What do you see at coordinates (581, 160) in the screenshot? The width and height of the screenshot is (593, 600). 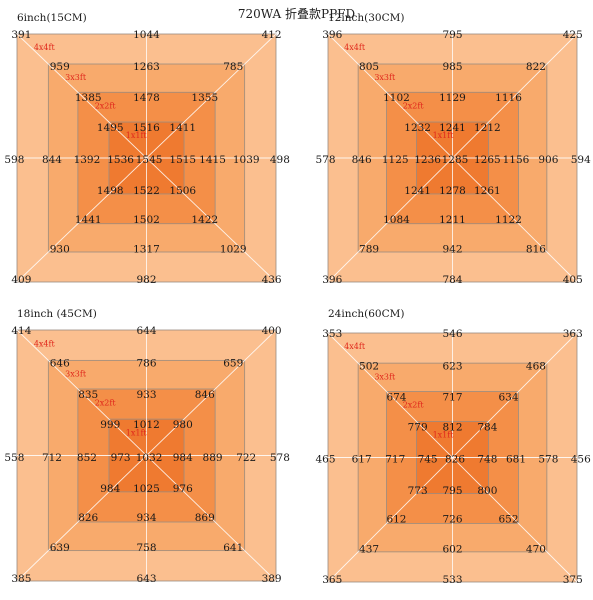 I see `ppfd-value: 594` at bounding box center [581, 160].